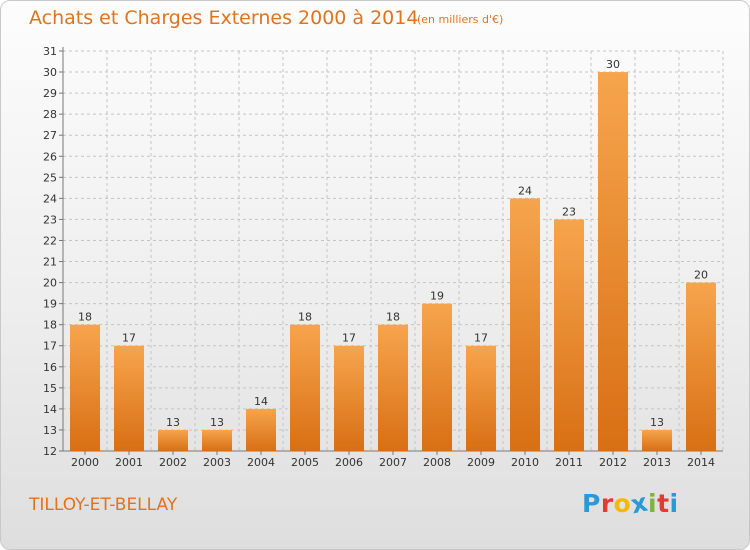  I want to click on y-tick-label: 21, so click(50, 262).